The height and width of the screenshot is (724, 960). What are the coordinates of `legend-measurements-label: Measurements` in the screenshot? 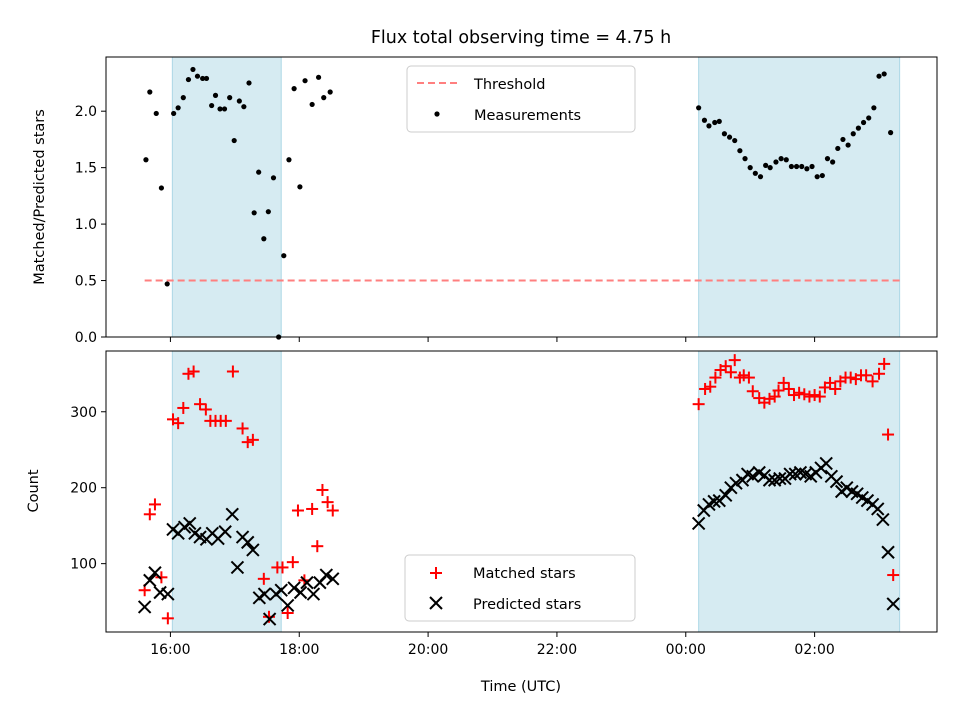 It's located at (527, 116).